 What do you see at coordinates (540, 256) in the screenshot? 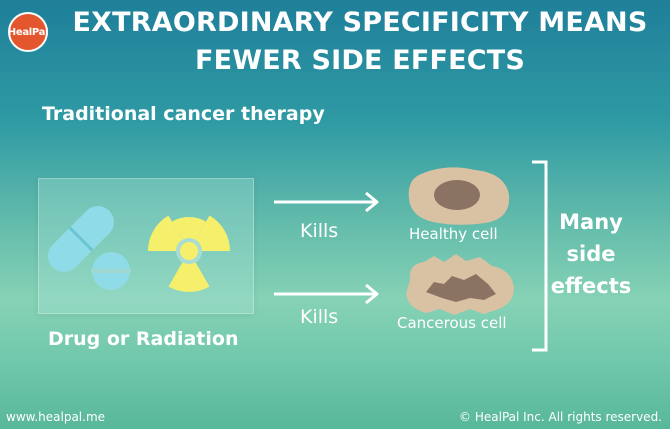
I see `bracket-icon` at bounding box center [540, 256].